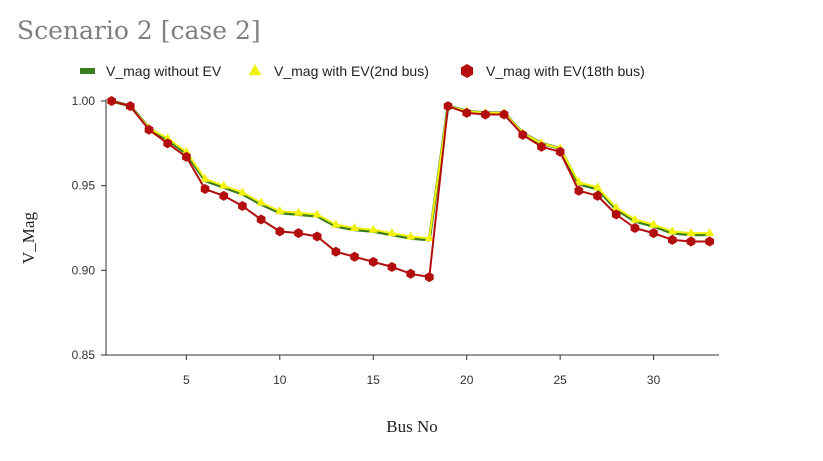 This screenshot has width=823, height=461. What do you see at coordinates (84, 186) in the screenshot?
I see `y-tick-label: 0.95` at bounding box center [84, 186].